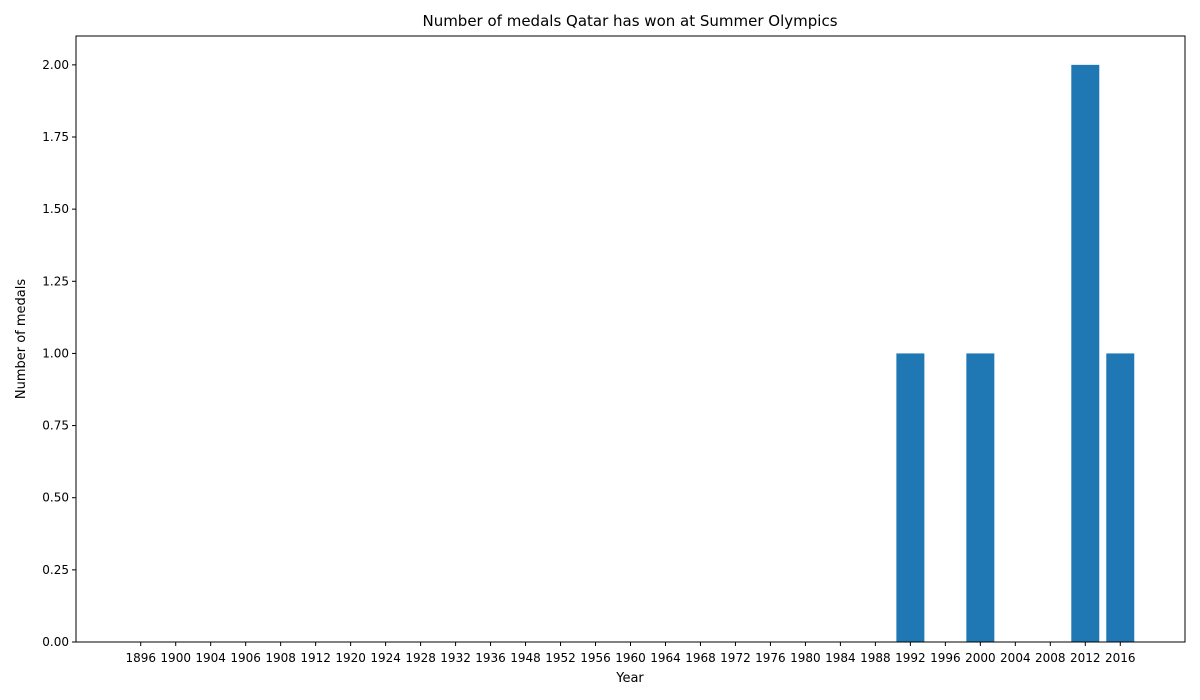 The image size is (1200, 700). I want to click on x-tick-label: 1928, so click(420, 658).